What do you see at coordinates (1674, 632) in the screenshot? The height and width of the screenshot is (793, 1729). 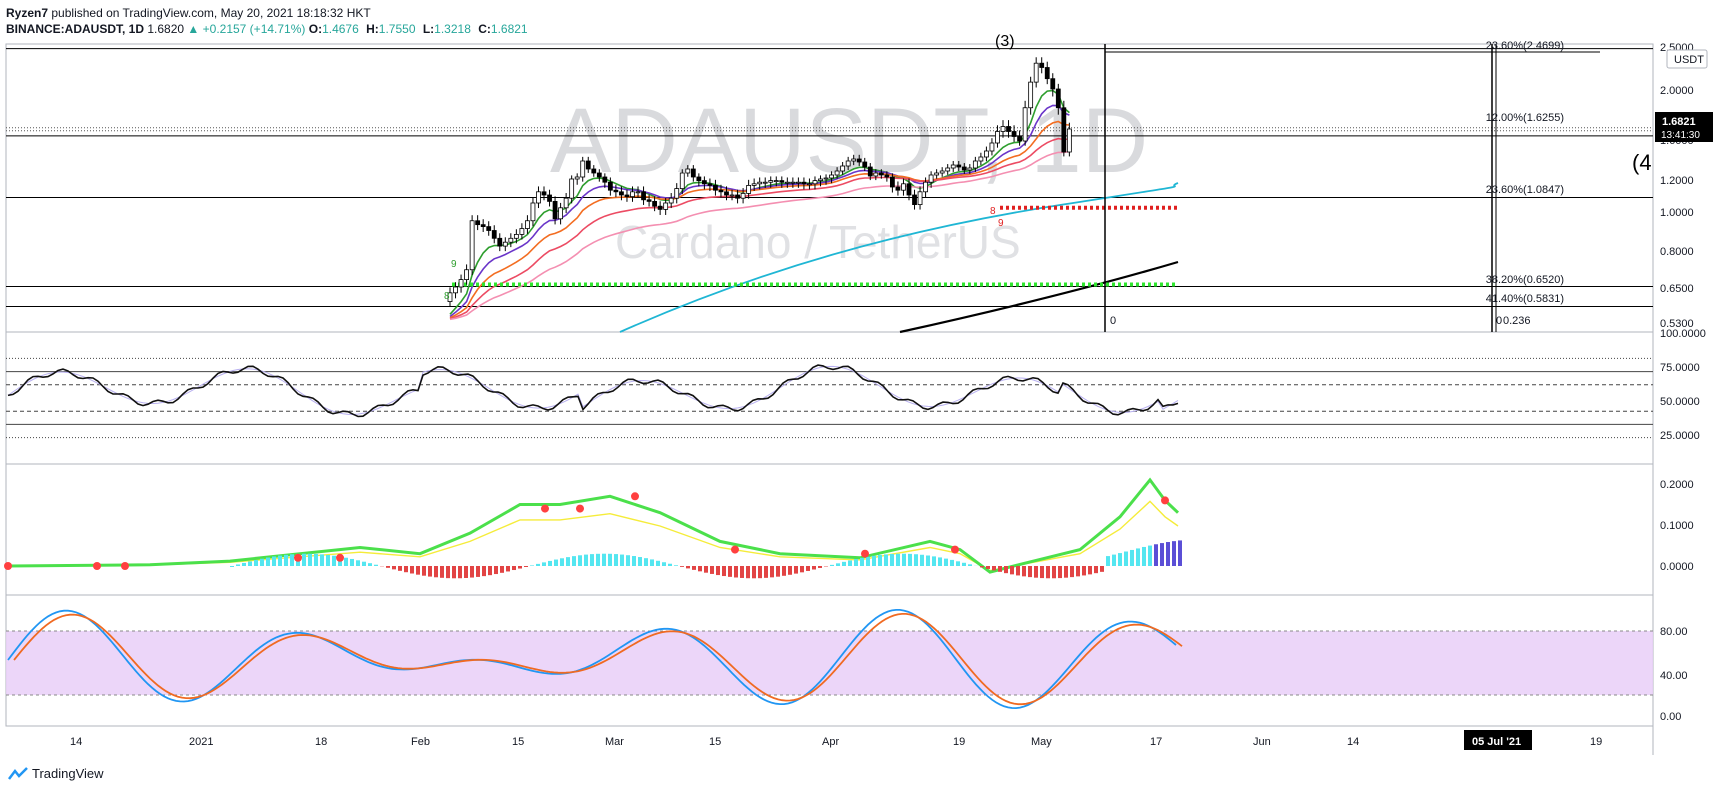 I see `stoch-tick: 80.00` at bounding box center [1674, 632].